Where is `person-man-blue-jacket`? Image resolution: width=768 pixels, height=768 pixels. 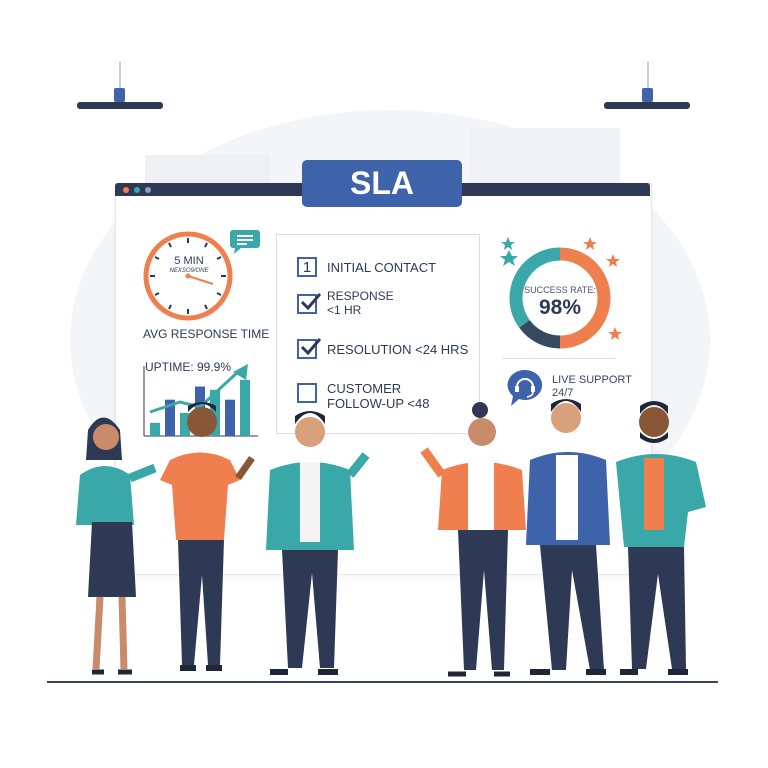
person-man-blue-jacket is located at coordinates (568, 537).